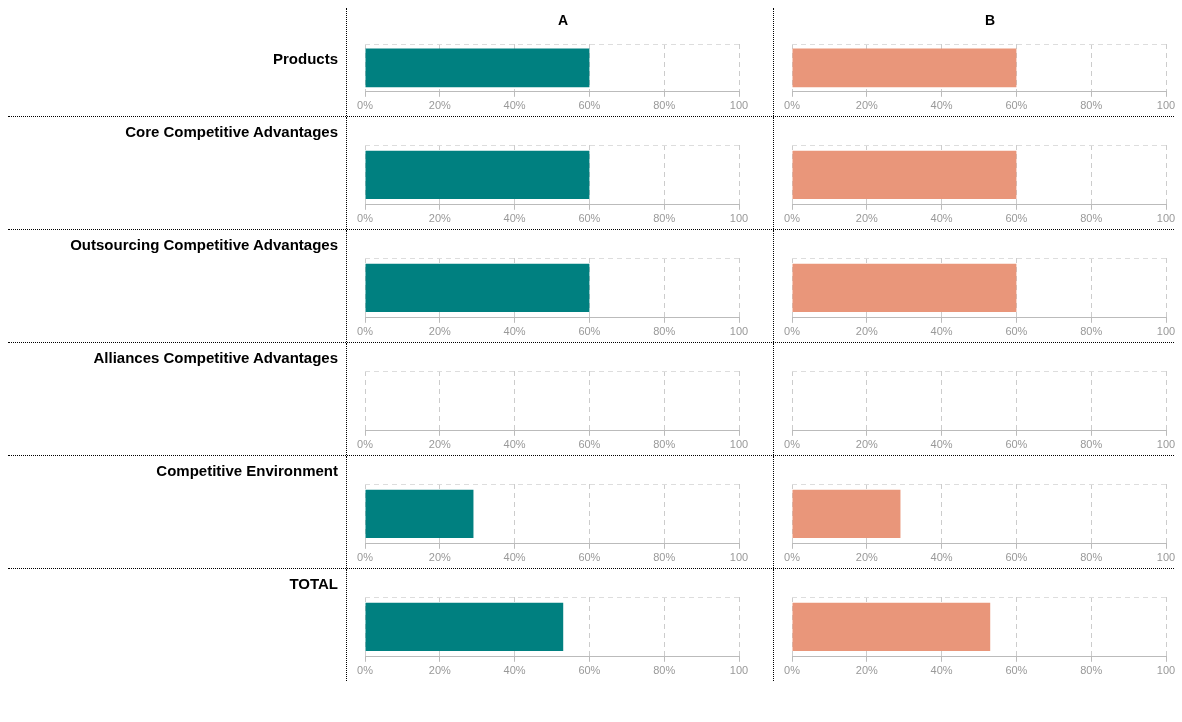 The height and width of the screenshot is (722, 1182). What do you see at coordinates (231, 131) in the screenshot?
I see `text: Core Competitive Advantages` at bounding box center [231, 131].